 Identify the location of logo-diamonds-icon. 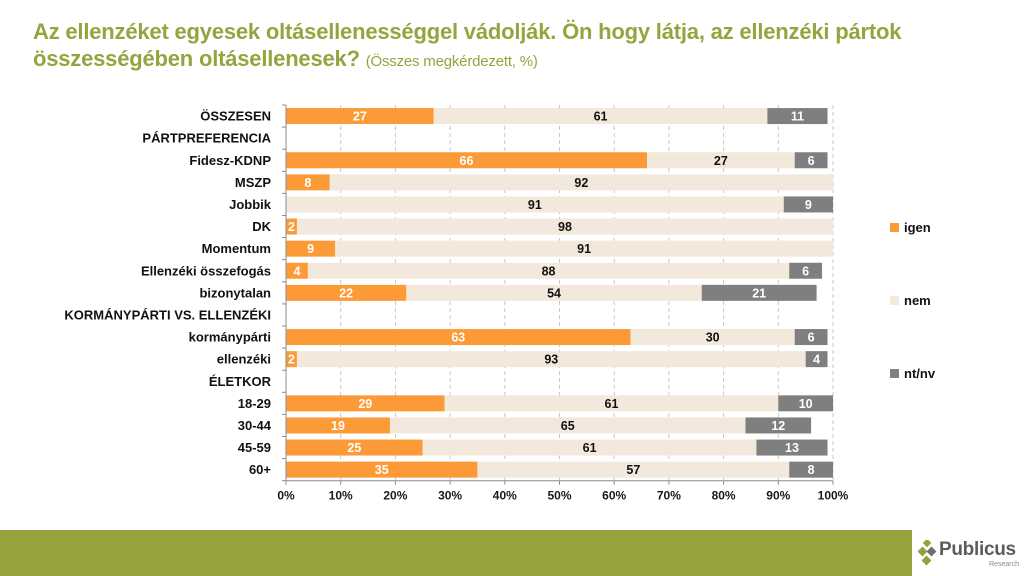
(927, 553).